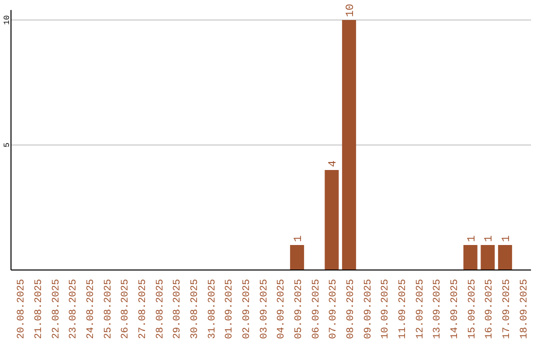  Describe the element at coordinates (108, 309) in the screenshot. I see `x-tick-label: 25.08.2025` at that location.